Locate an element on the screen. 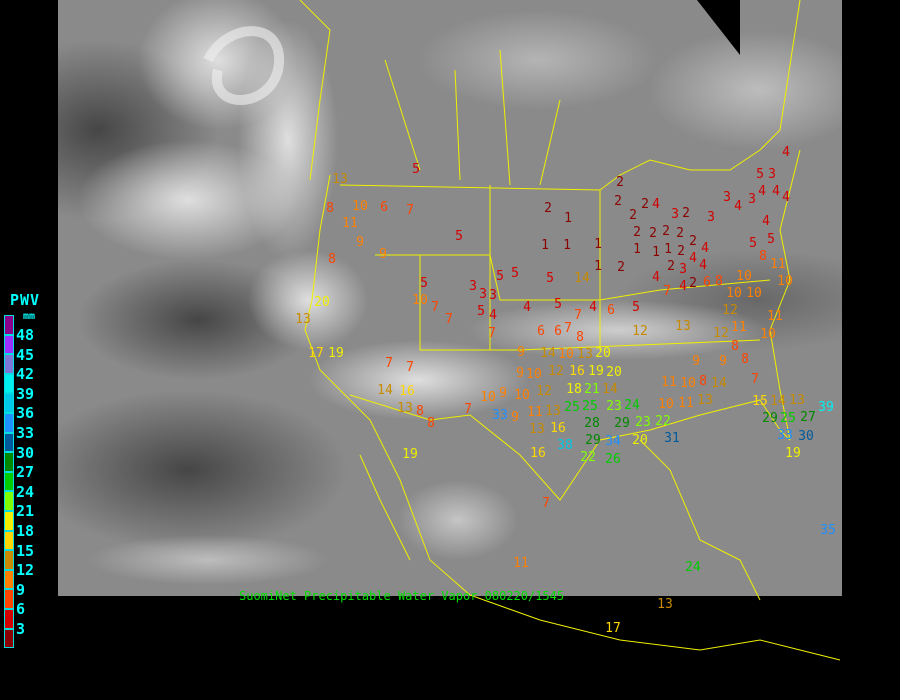  station-pwv-value: 30 is located at coordinates (806, 436).